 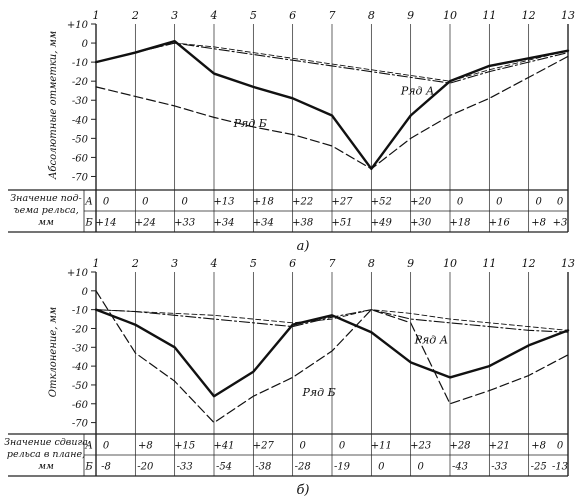 What do you see at coordinates (560, 223) in the screenshot?
I see `table-cell: +3` at bounding box center [560, 223].